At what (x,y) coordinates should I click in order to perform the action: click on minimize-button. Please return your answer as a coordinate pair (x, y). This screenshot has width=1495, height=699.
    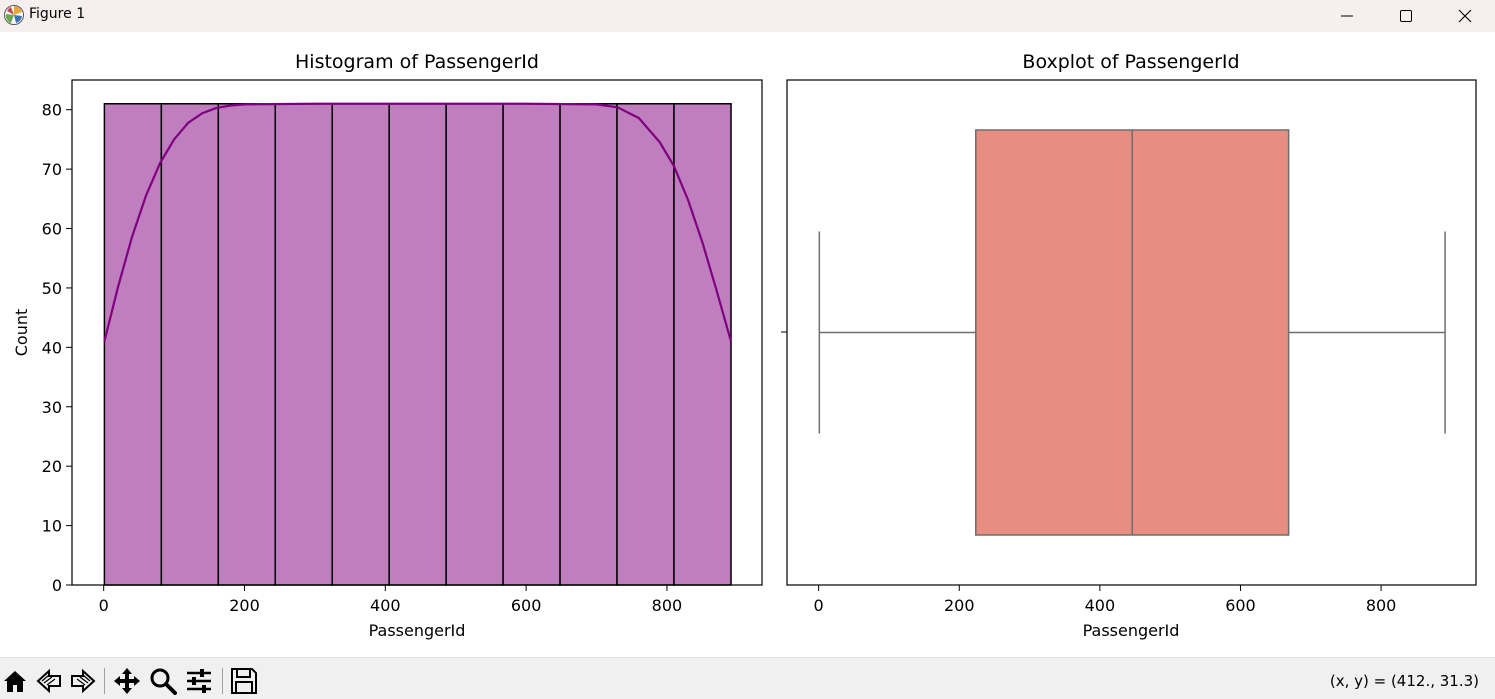
    Looking at the image, I should click on (1347, 16).